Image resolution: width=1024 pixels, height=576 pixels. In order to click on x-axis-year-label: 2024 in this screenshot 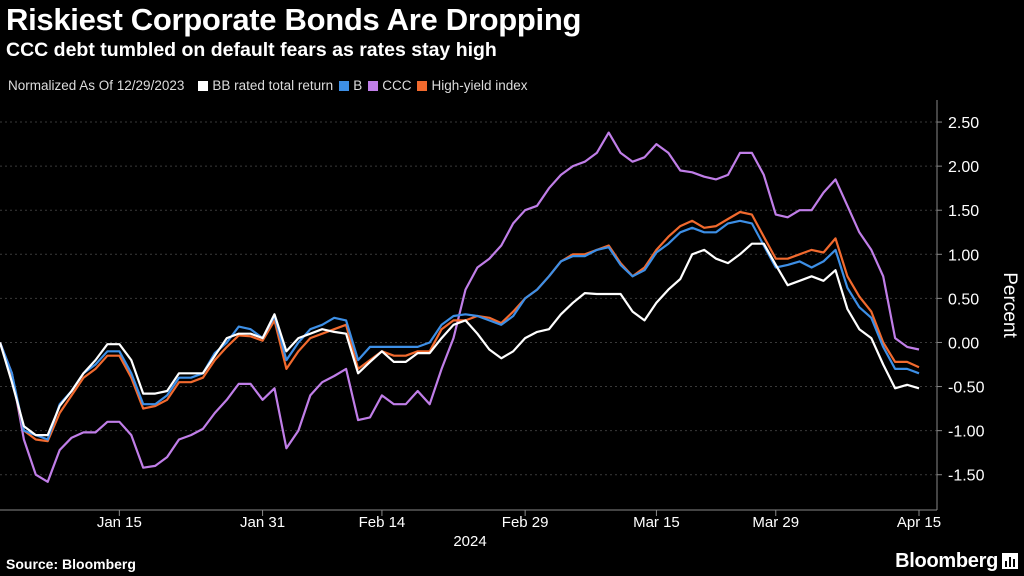, I will do `click(469, 541)`.